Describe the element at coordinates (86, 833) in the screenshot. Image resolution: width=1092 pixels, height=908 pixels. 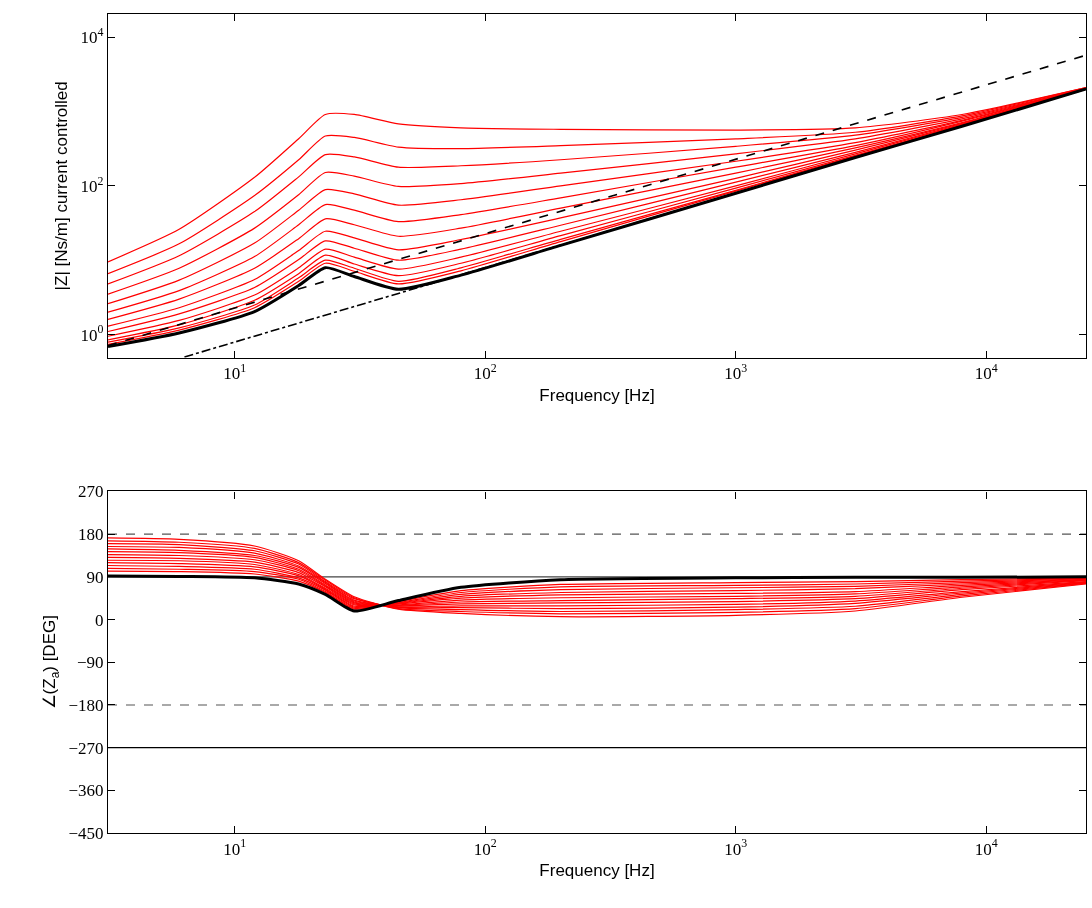
I see `y-tick-label: −450` at that location.